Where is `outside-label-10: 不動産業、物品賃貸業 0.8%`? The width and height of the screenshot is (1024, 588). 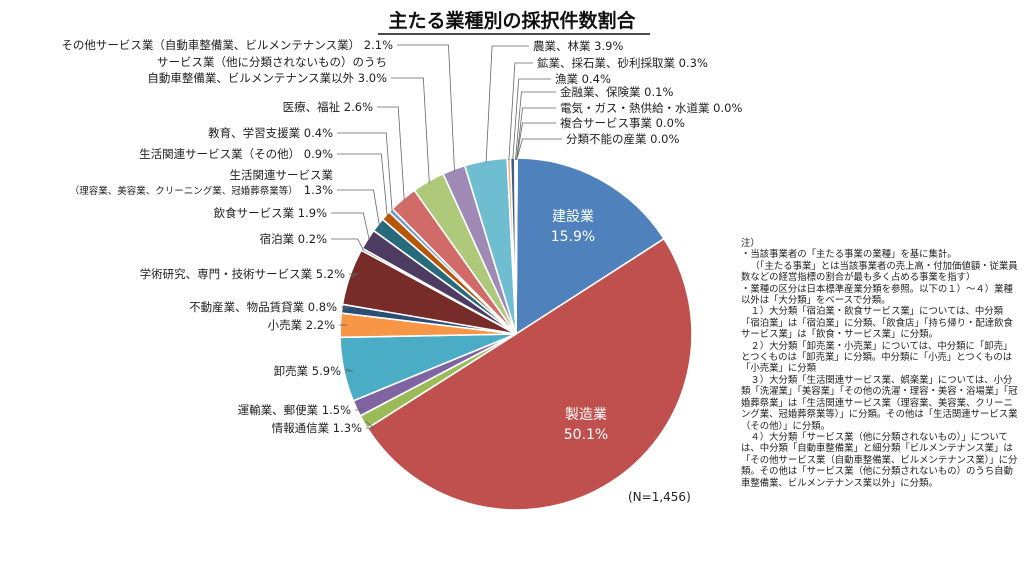
outside-label-10: 不動産業、物品賃貸業 0.8% is located at coordinates (263, 307).